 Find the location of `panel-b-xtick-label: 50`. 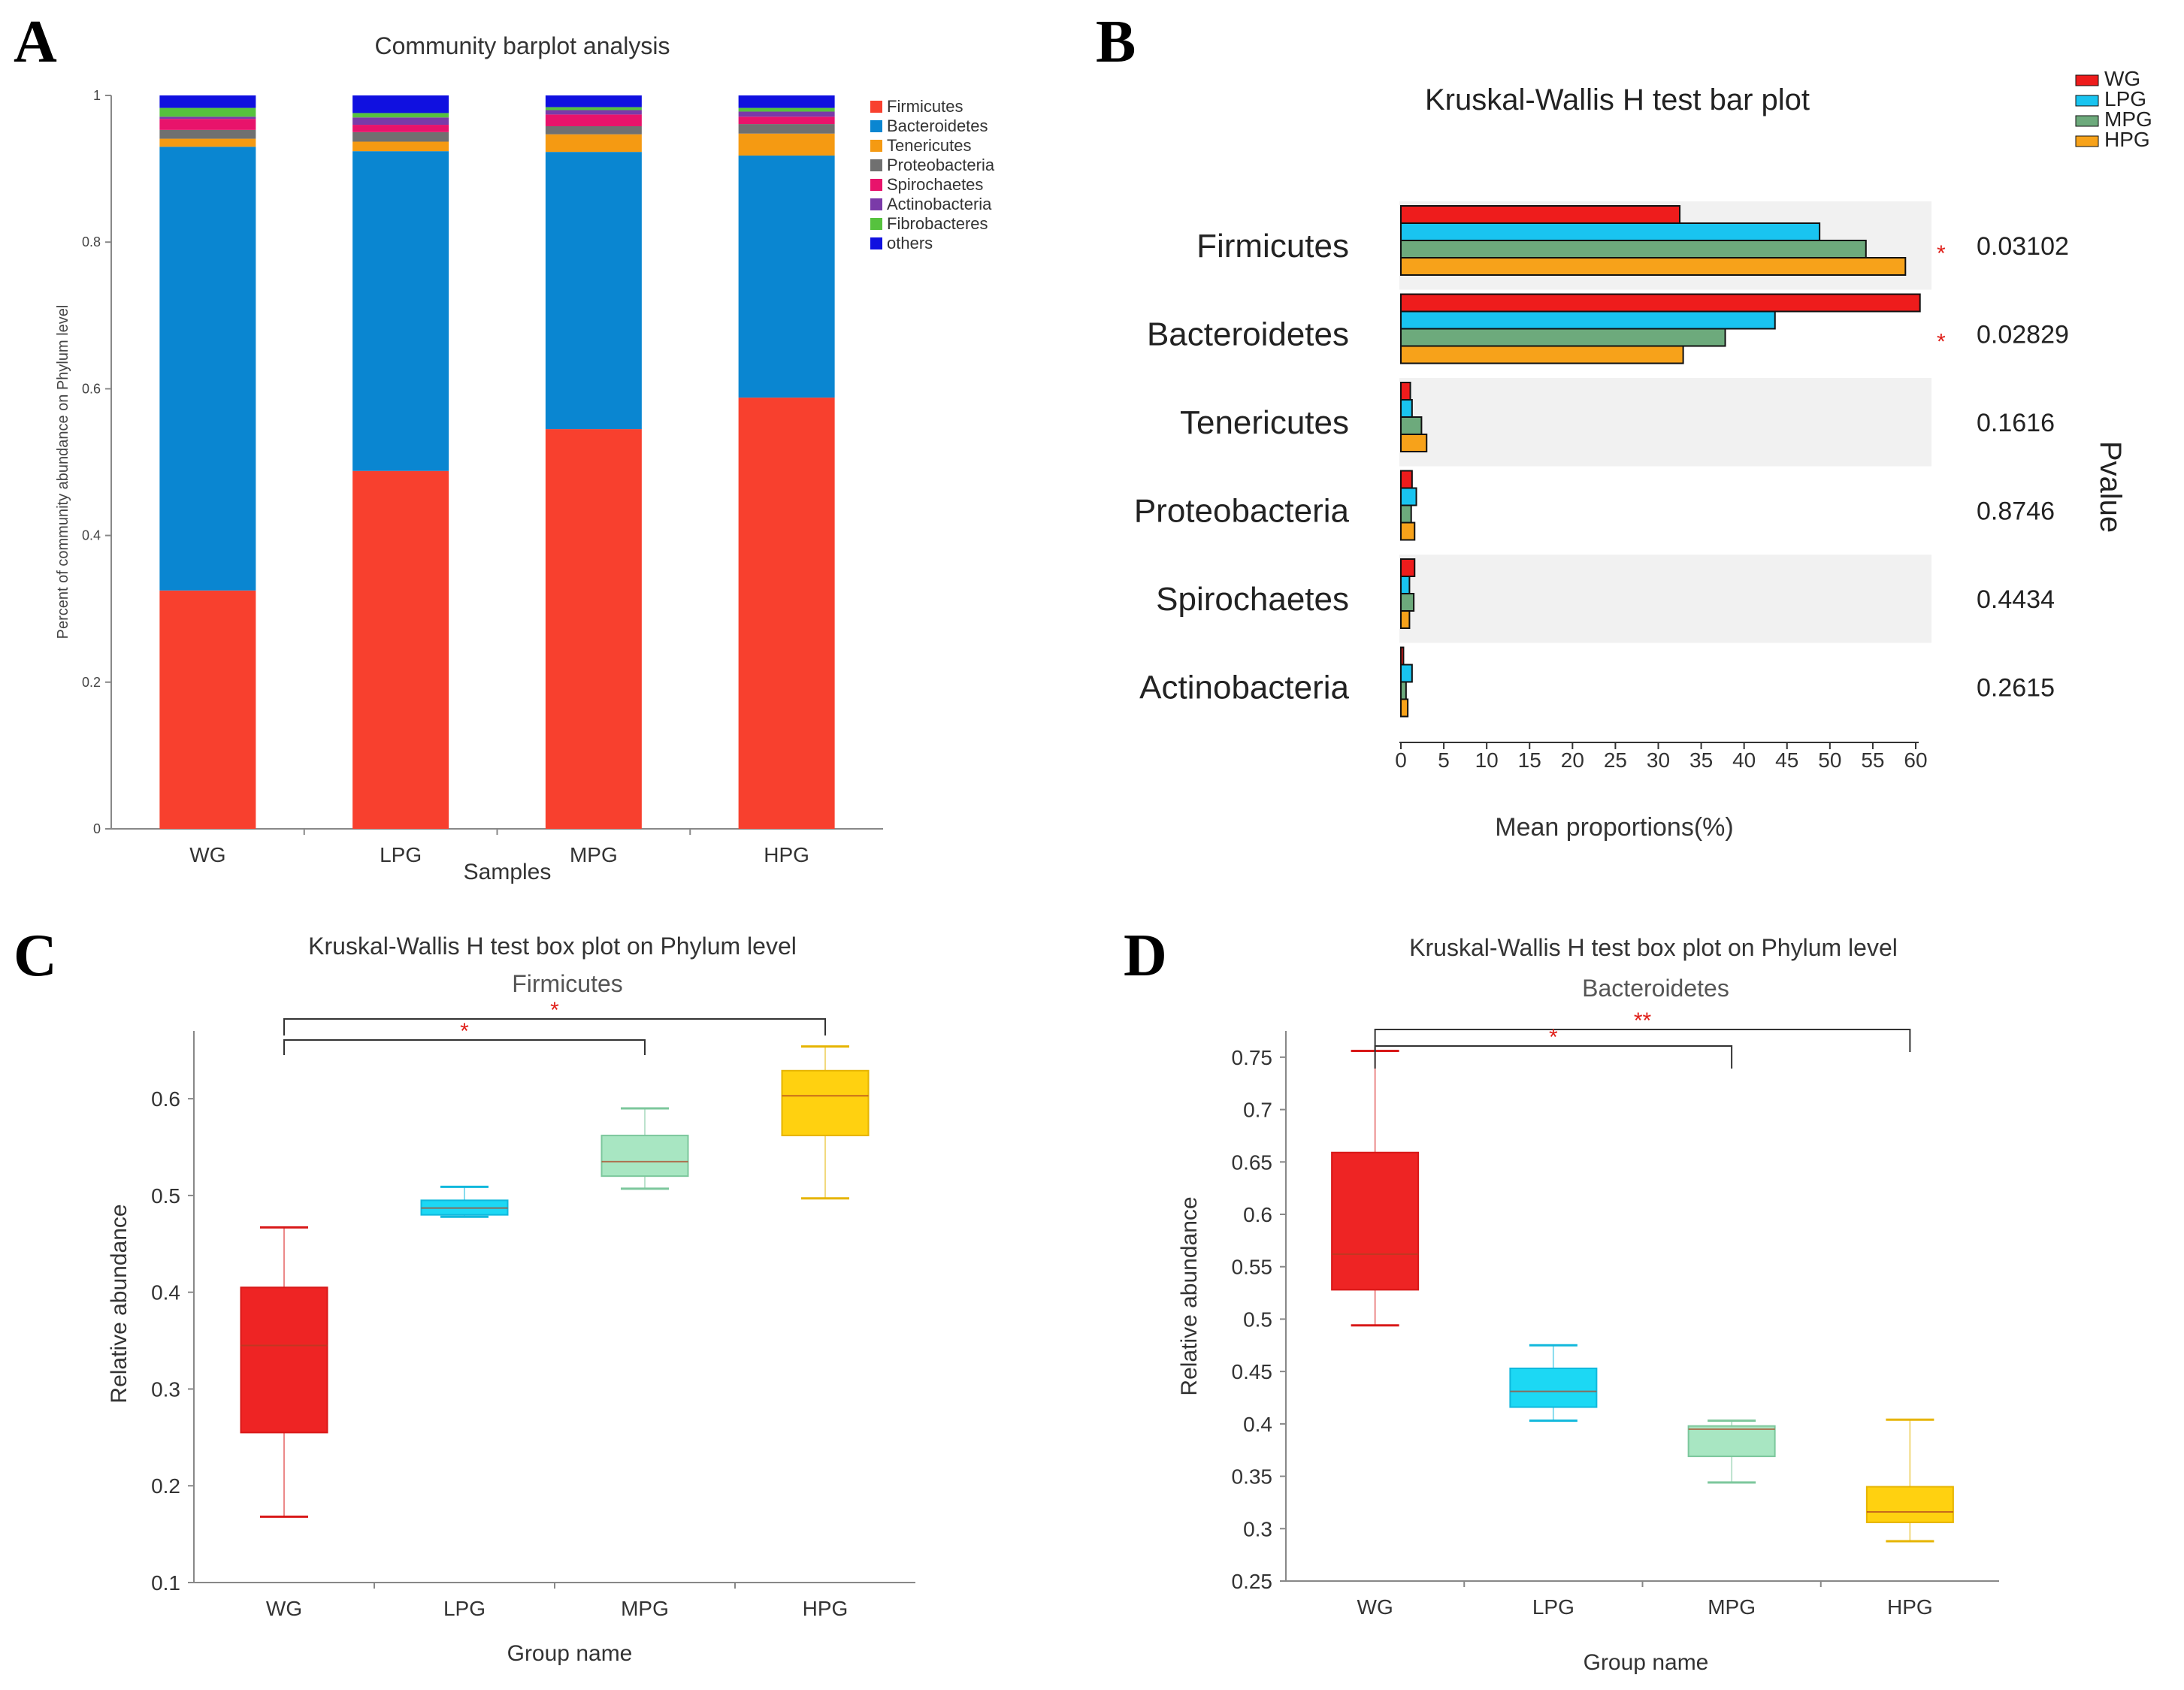

panel-b-xtick-label: 50 is located at coordinates (1829, 760).